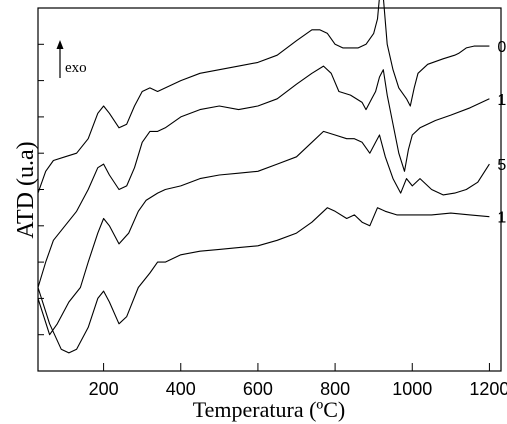 This screenshot has width=507, height=424. Describe the element at coordinates (501, 165) in the screenshot. I see `series-label-5: 5` at that location.